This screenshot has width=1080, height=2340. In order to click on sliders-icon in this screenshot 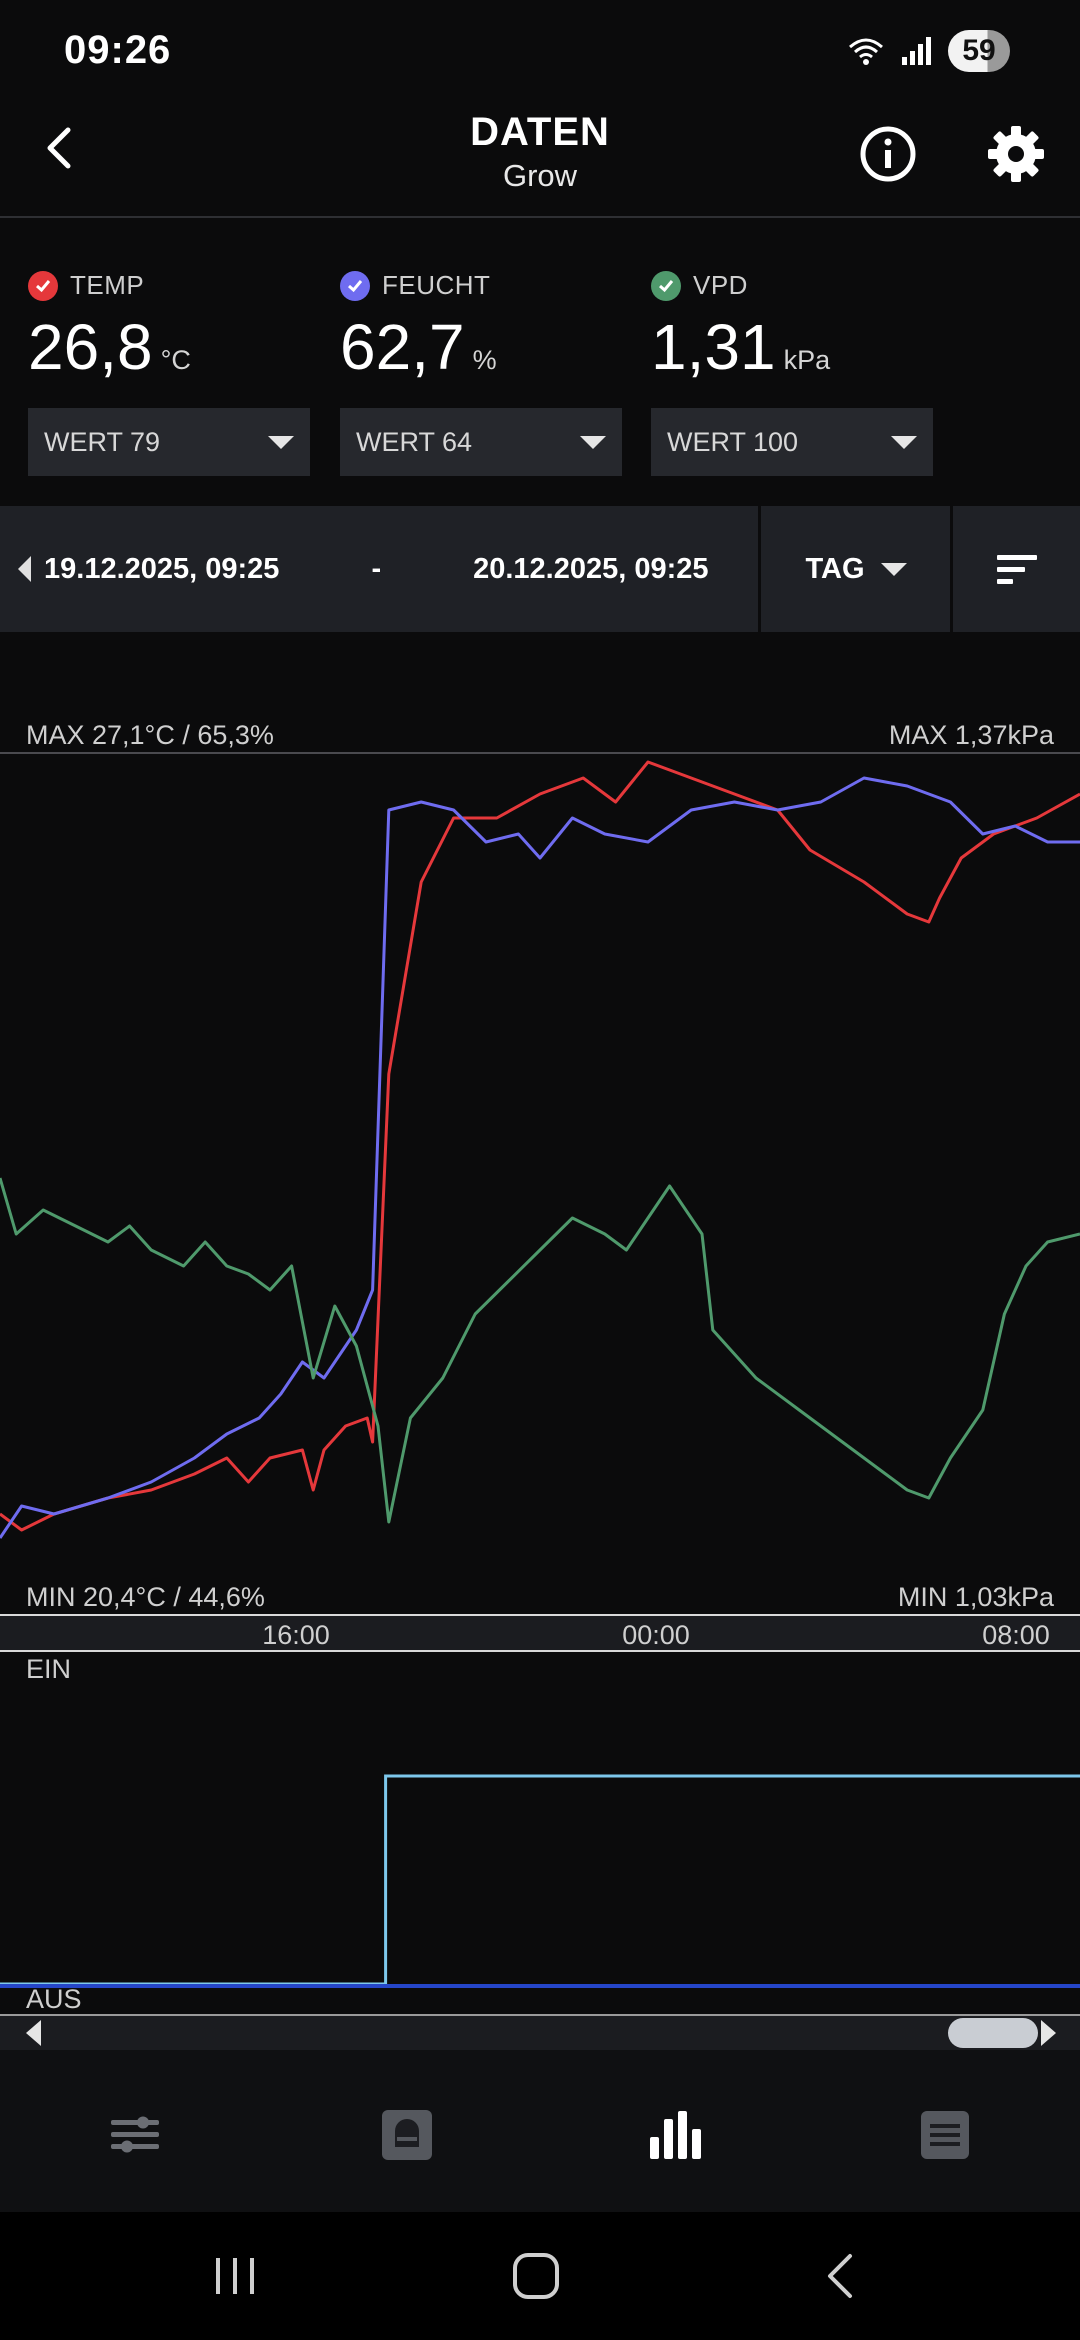, I will do `click(135, 2134)`.